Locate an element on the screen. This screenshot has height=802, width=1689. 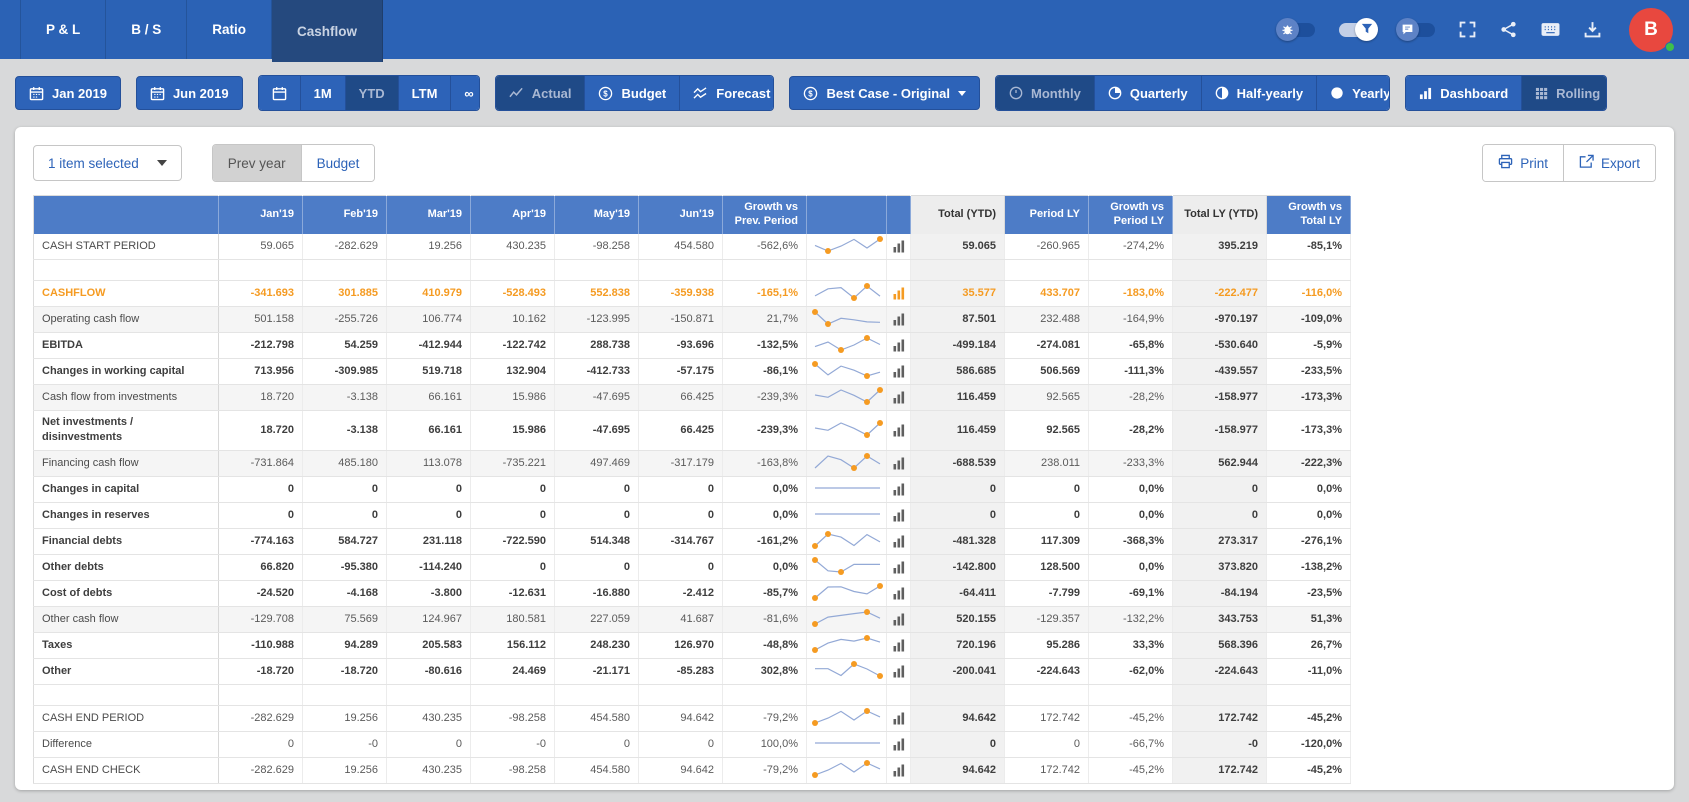
scenario-budget-button: $ Budget is located at coordinates (633, 93).